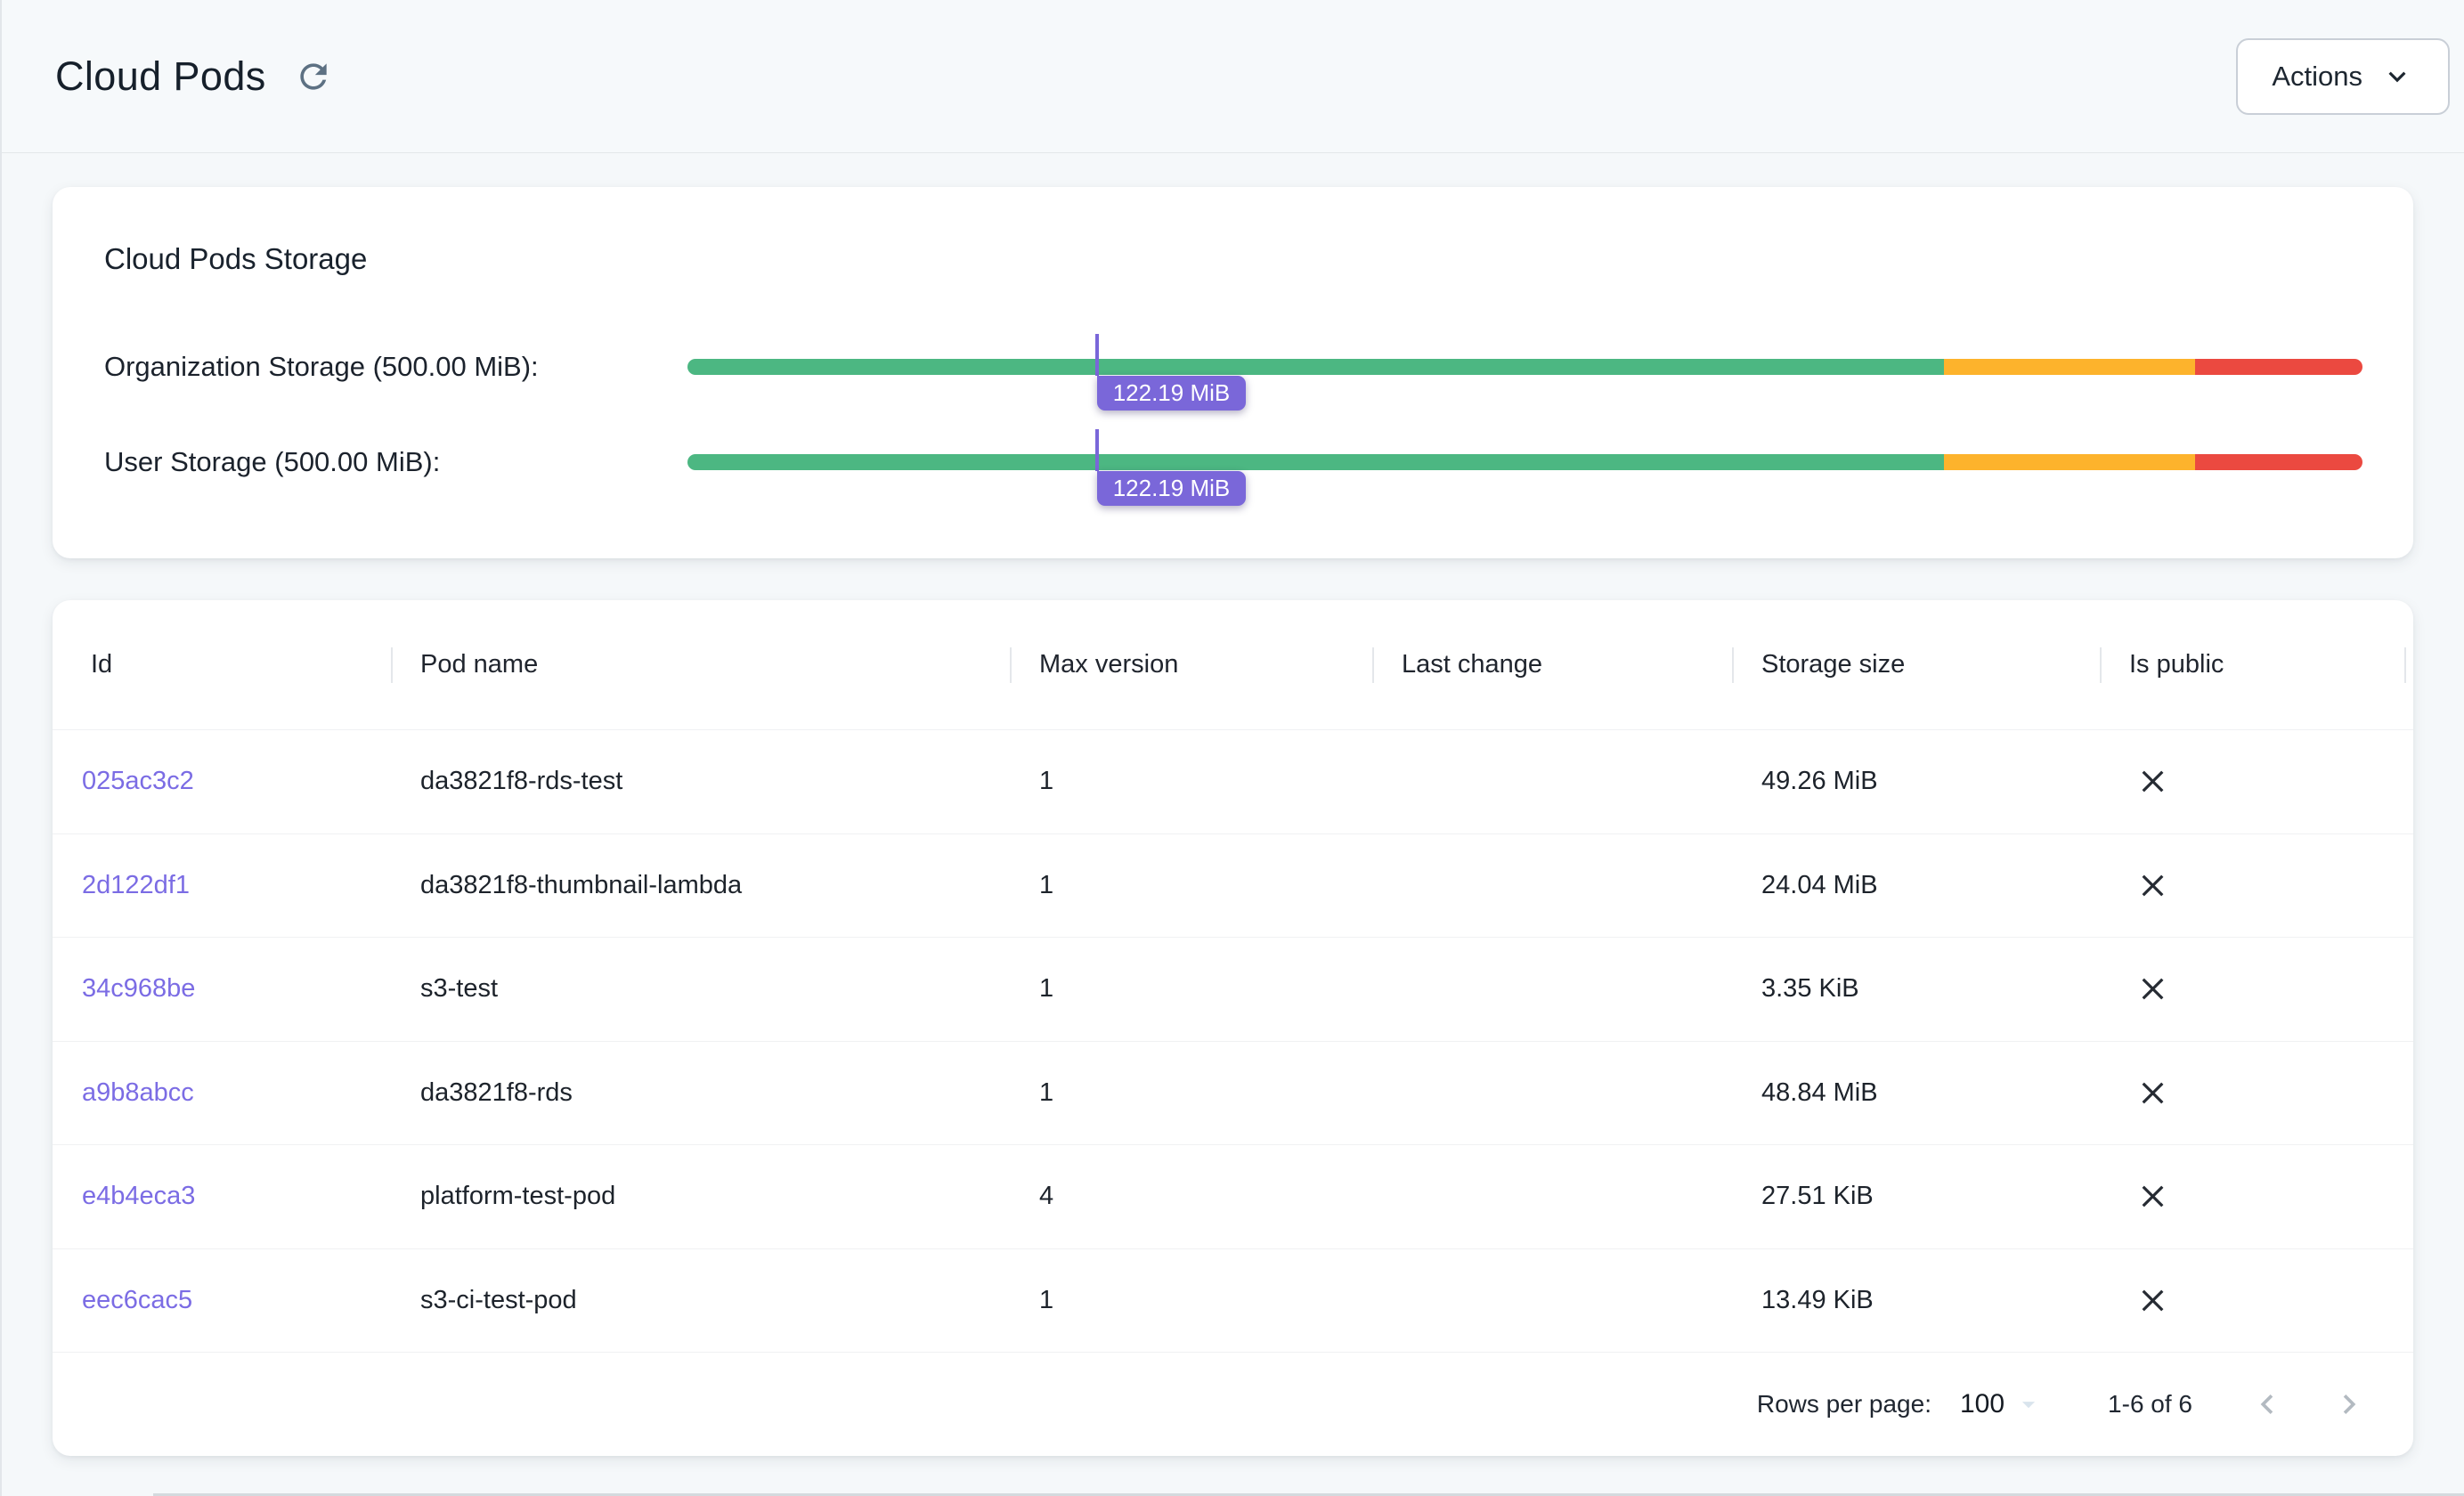 Image resolution: width=2464 pixels, height=1496 pixels. What do you see at coordinates (2397, 76) in the screenshot?
I see `chevron-down-icon` at bounding box center [2397, 76].